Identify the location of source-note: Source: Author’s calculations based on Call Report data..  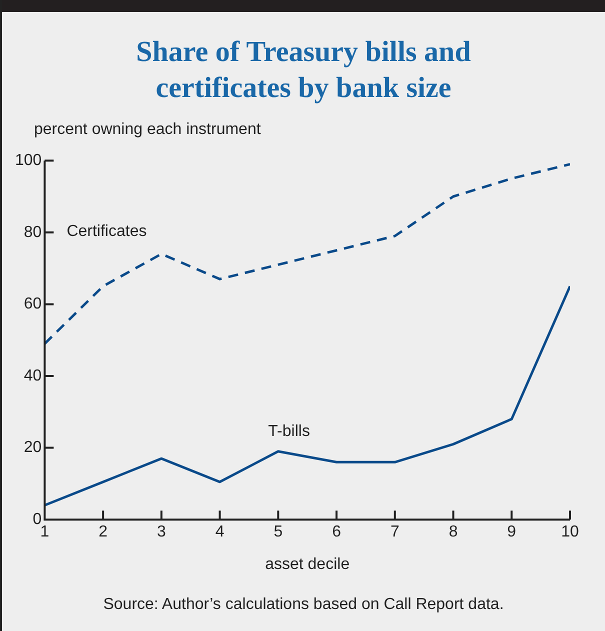
(303, 605).